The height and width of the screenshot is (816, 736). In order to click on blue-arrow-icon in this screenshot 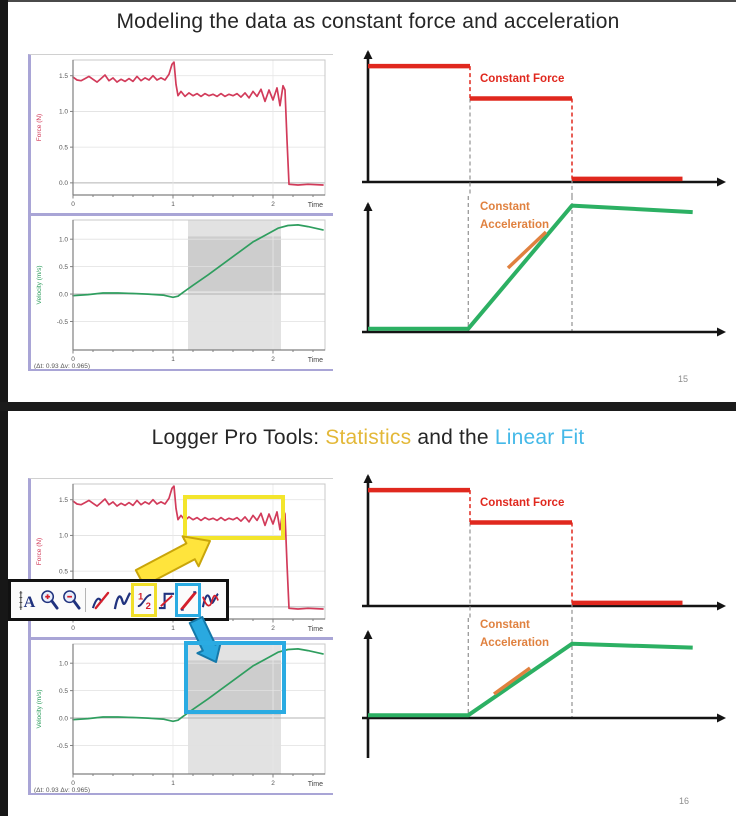, I will do `click(205, 639)`.